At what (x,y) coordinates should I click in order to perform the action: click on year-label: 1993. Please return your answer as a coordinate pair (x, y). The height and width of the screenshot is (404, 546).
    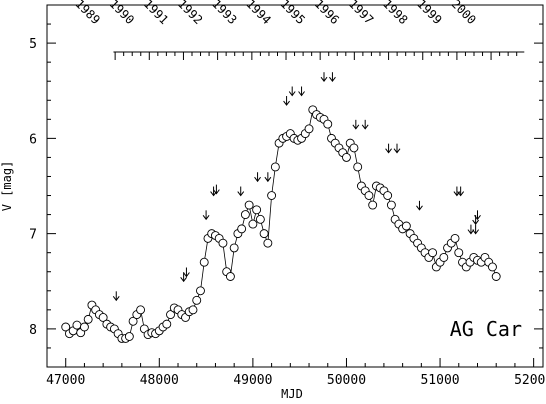
    Looking at the image, I should click on (224, 13).